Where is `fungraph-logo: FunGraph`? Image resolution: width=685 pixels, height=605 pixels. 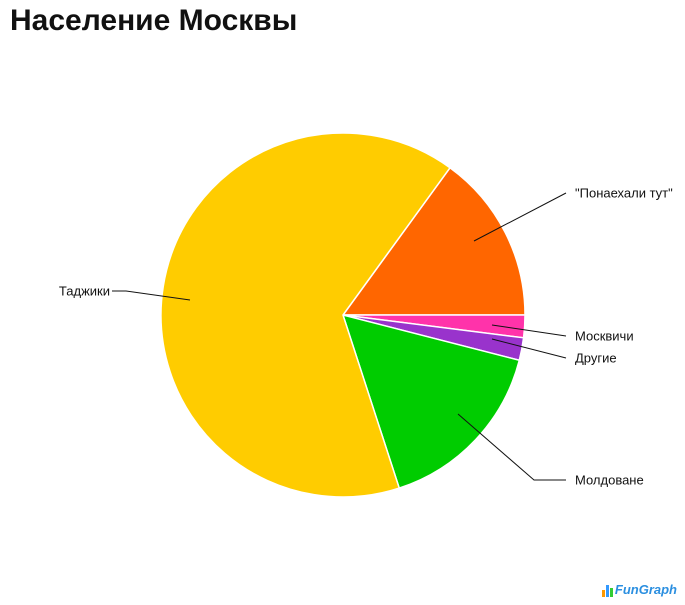
fungraph-logo: FunGraph is located at coordinates (639, 589).